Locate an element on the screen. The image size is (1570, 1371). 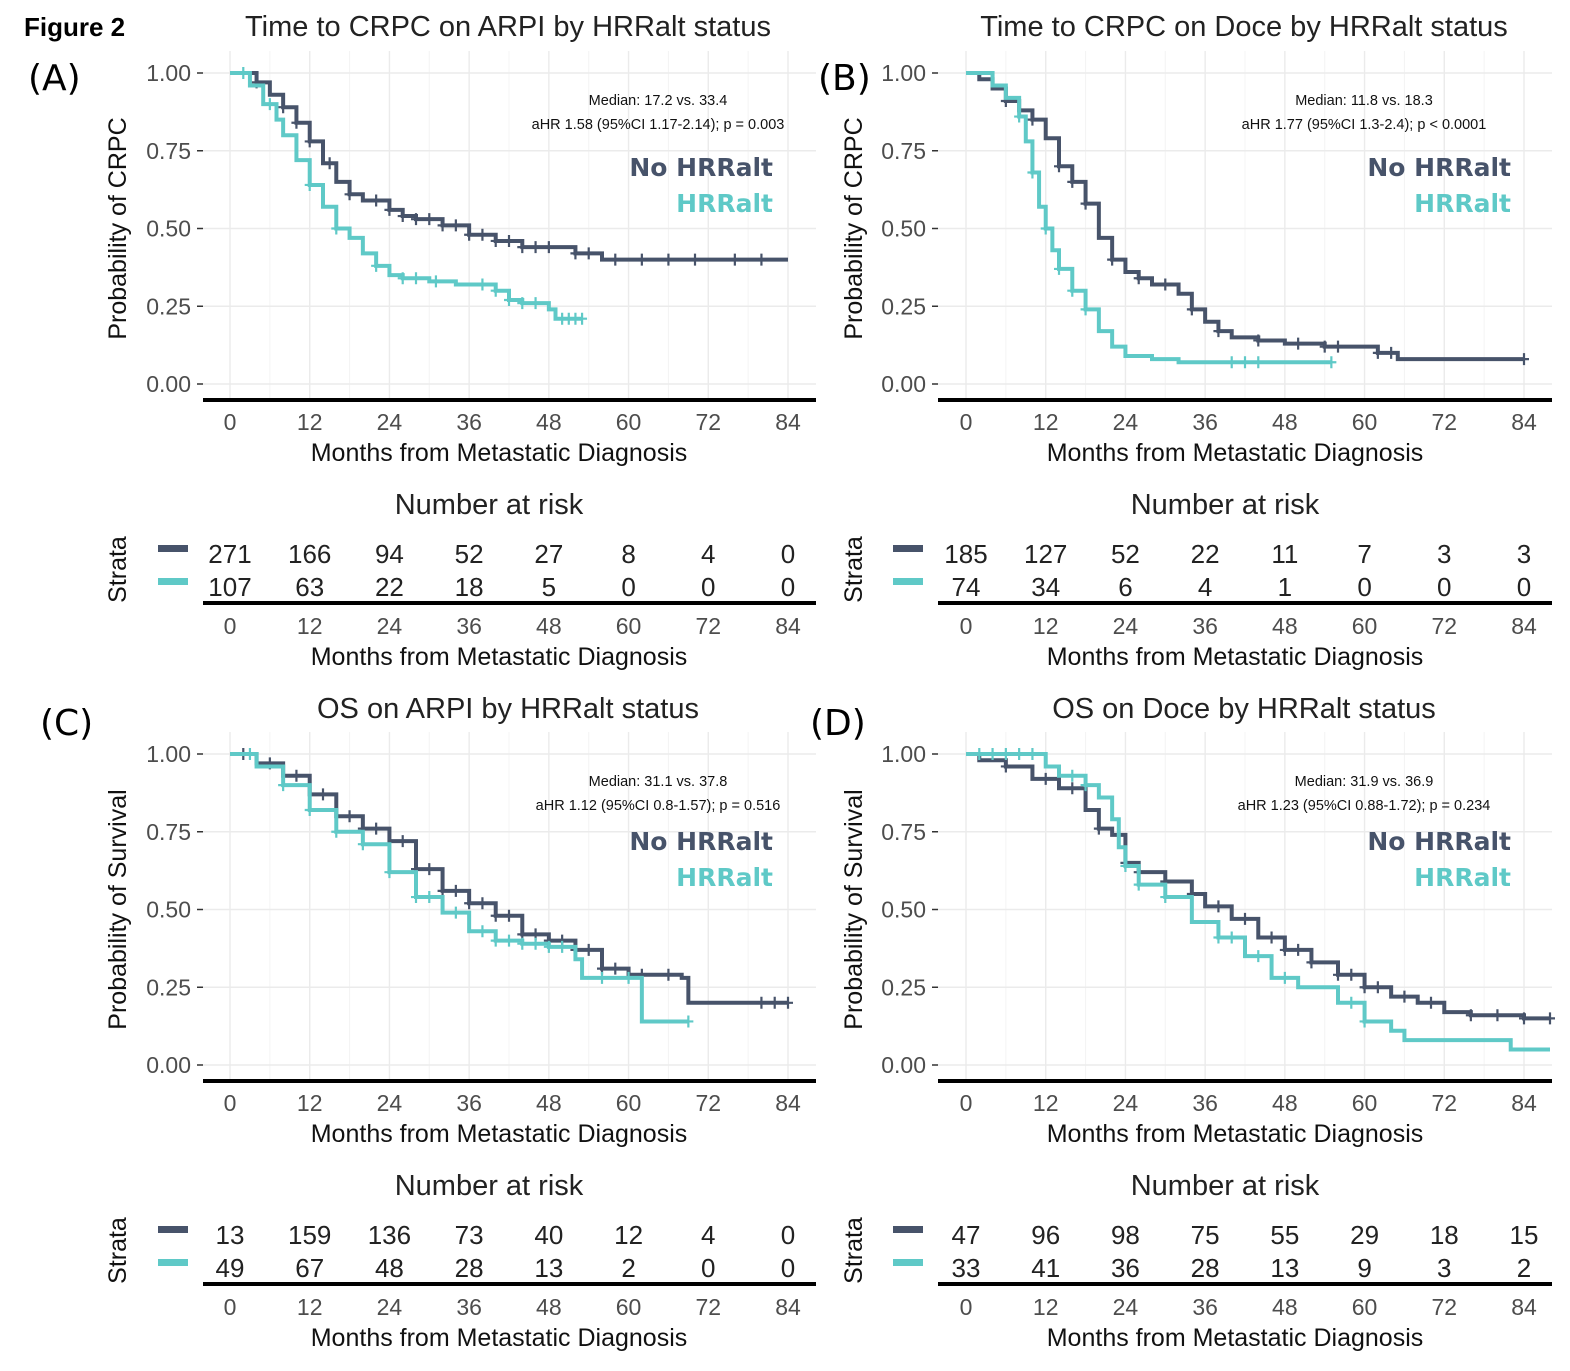
y-tick-label: 0.25 is located at coordinates (168, 987).